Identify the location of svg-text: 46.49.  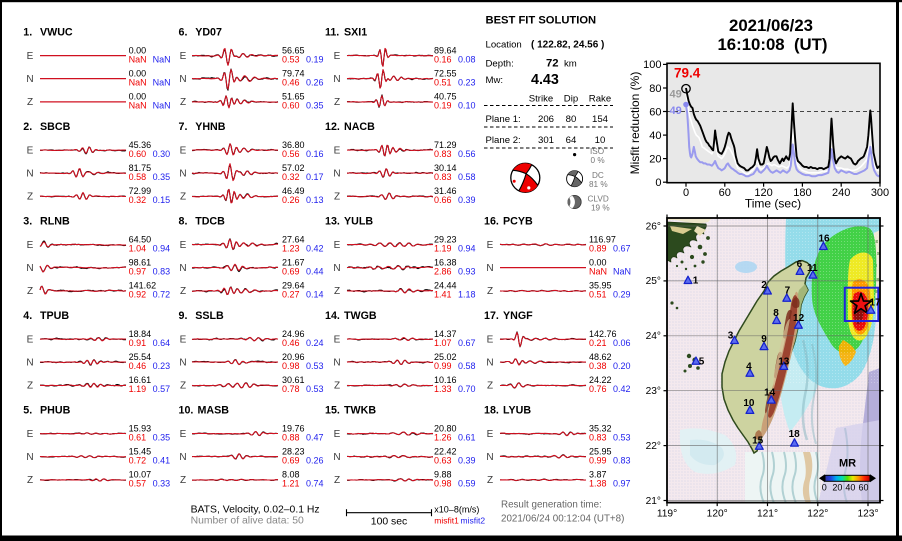
(293, 191).